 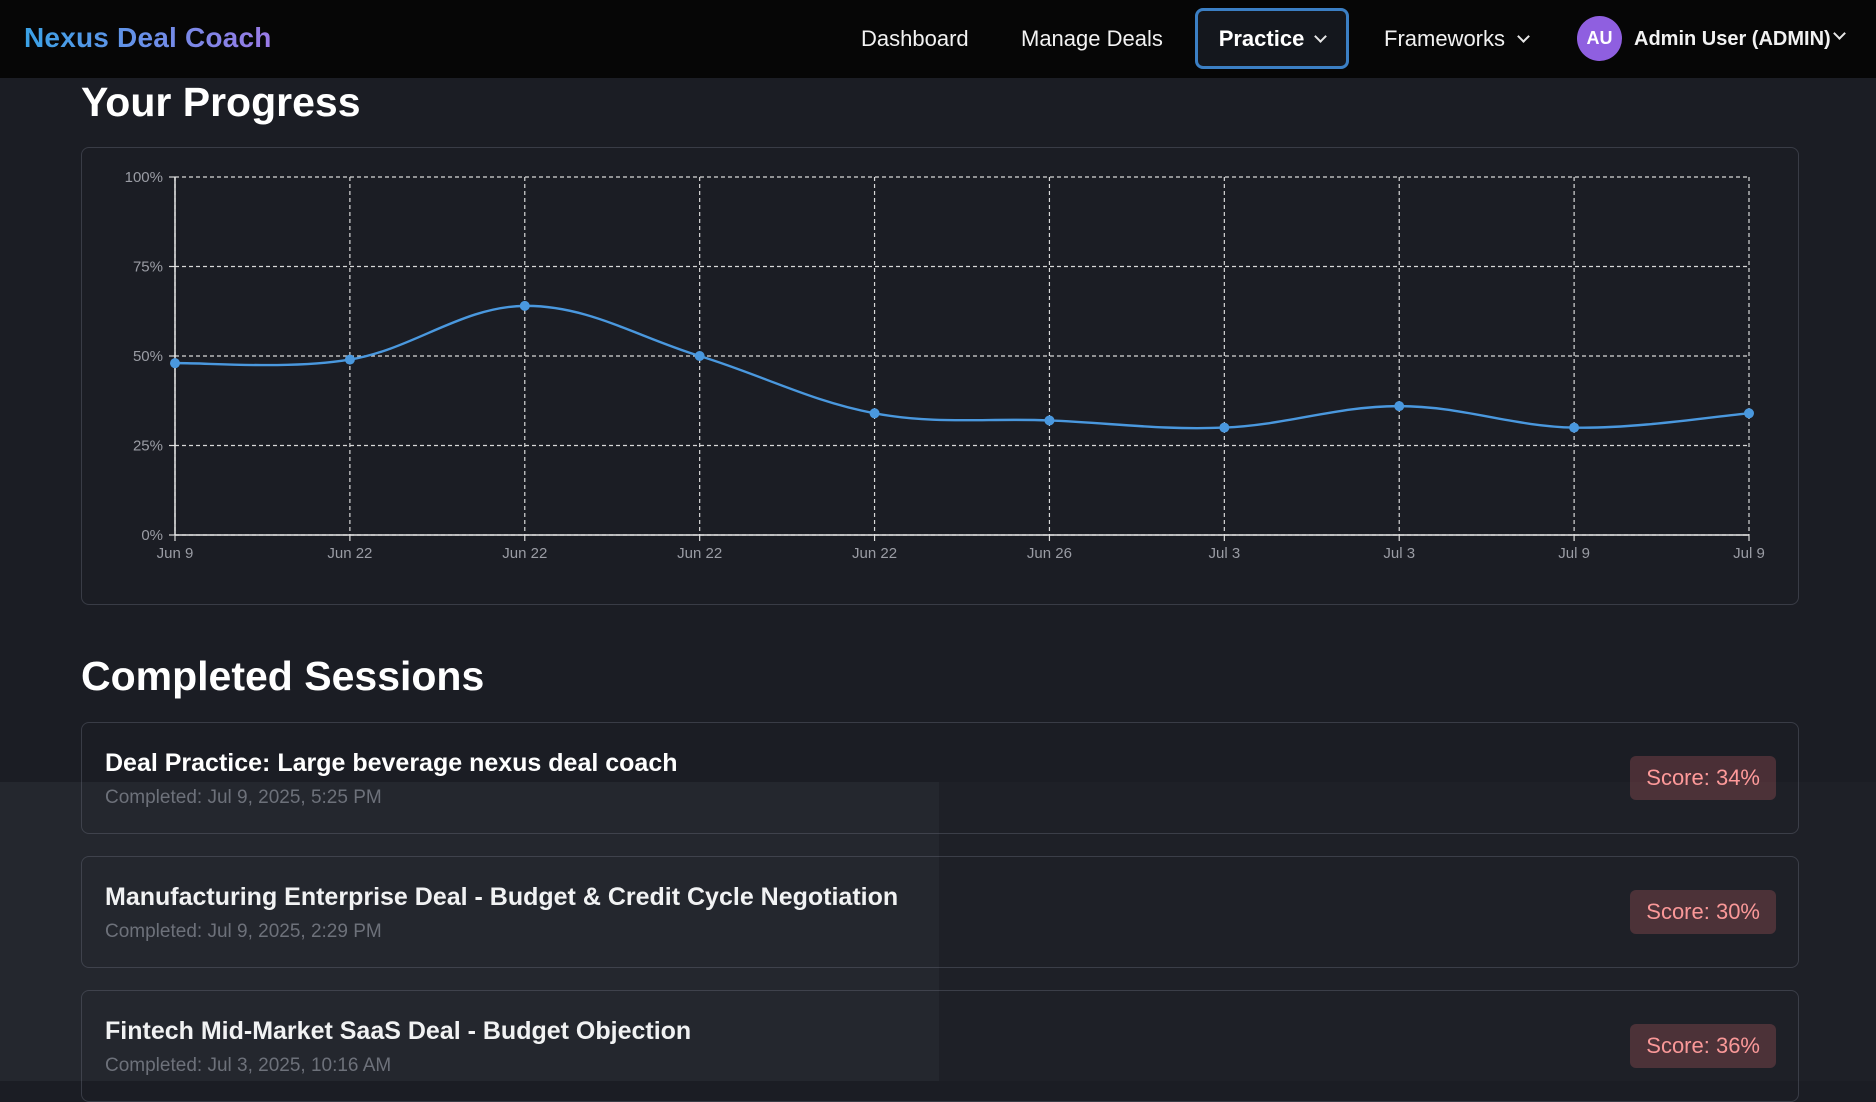 I want to click on nav-frameworks-dropdown: Frameworks, so click(x=1457, y=39).